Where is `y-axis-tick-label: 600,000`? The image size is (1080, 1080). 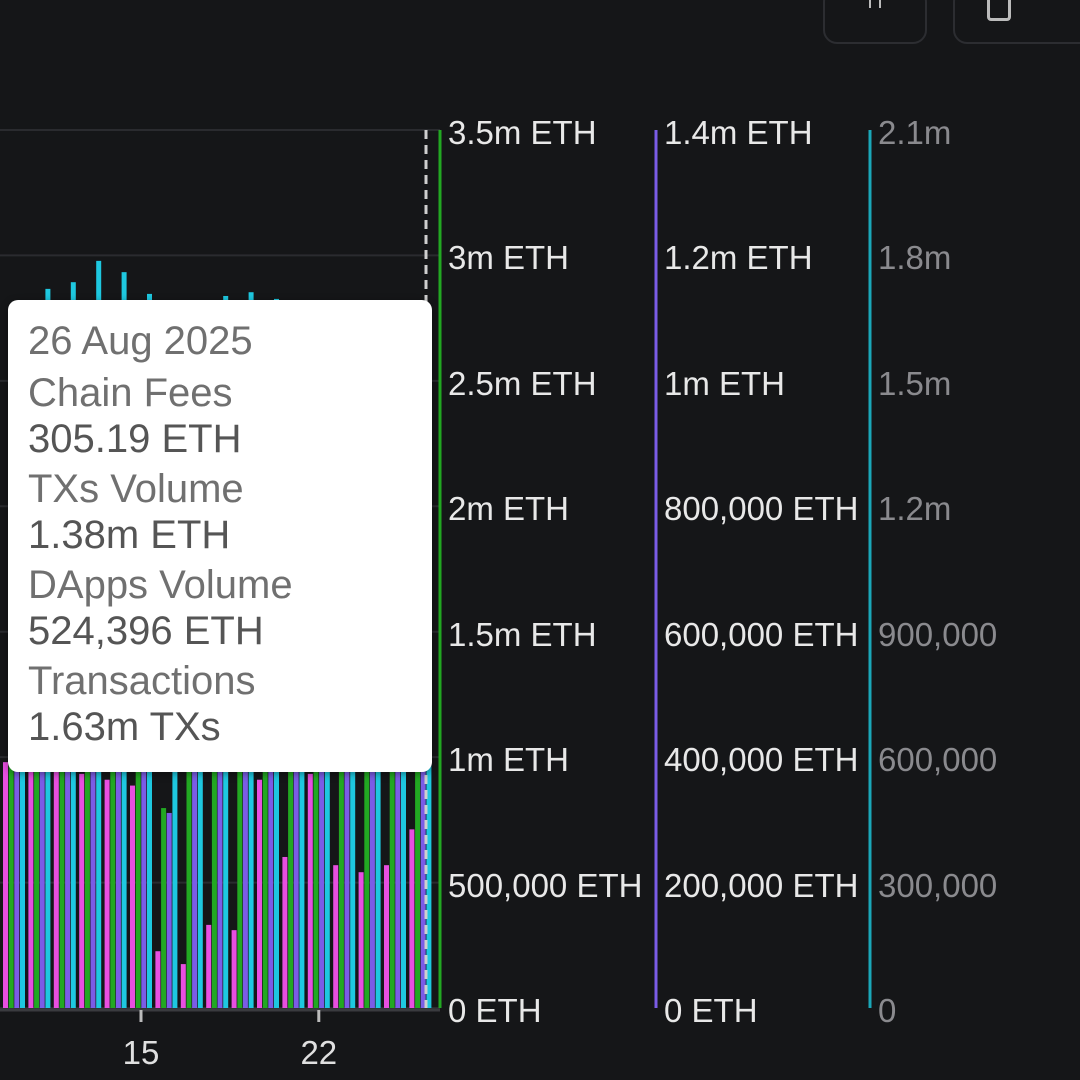 y-axis-tick-label: 600,000 is located at coordinates (938, 760).